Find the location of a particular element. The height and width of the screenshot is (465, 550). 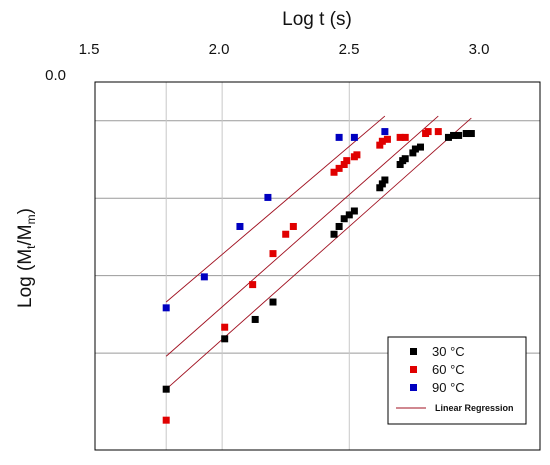

y-axis-ticks: 0.0-0.2-0.4-0.6-0.8 is located at coordinates (53, 42).